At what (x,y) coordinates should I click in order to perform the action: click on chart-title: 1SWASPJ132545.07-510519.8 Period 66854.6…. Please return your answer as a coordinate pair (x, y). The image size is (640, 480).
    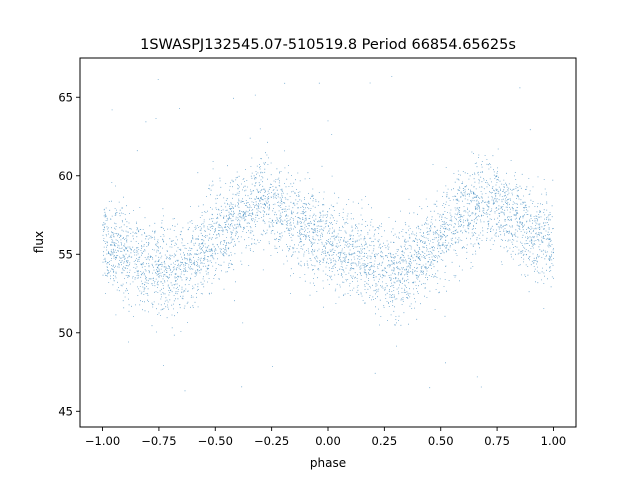
    Looking at the image, I should click on (328, 45).